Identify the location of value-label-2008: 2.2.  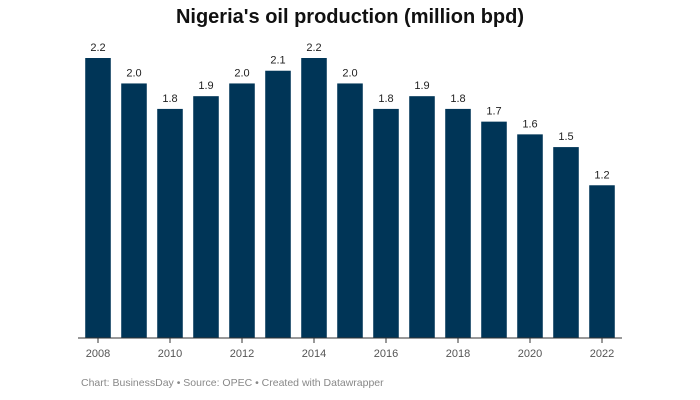
(97, 48).